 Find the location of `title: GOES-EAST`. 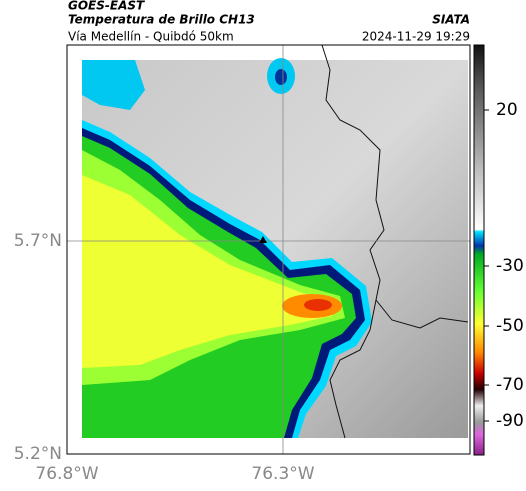

title: GOES-EAST is located at coordinates (106, 6).